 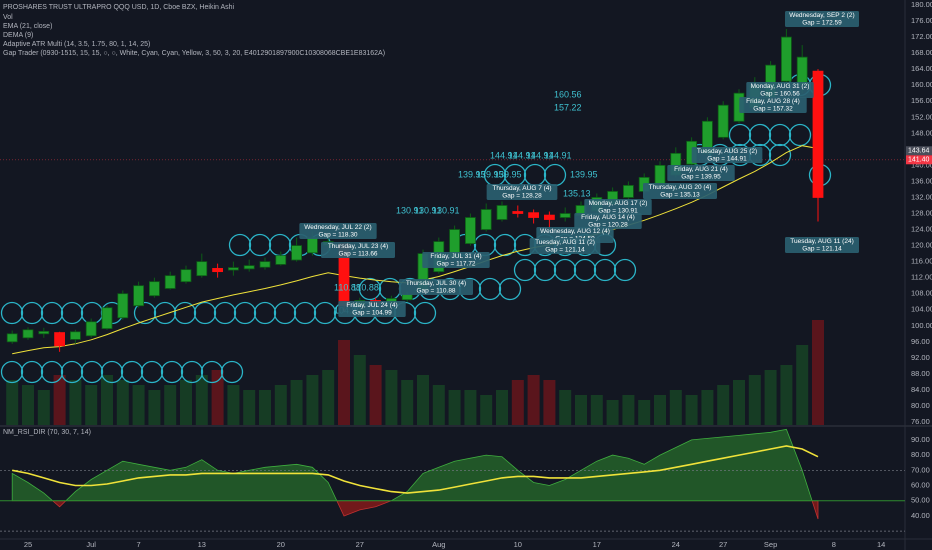 What do you see at coordinates (680, 195) in the screenshot?
I see `annotation-text: Gap = 135.13` at bounding box center [680, 195].